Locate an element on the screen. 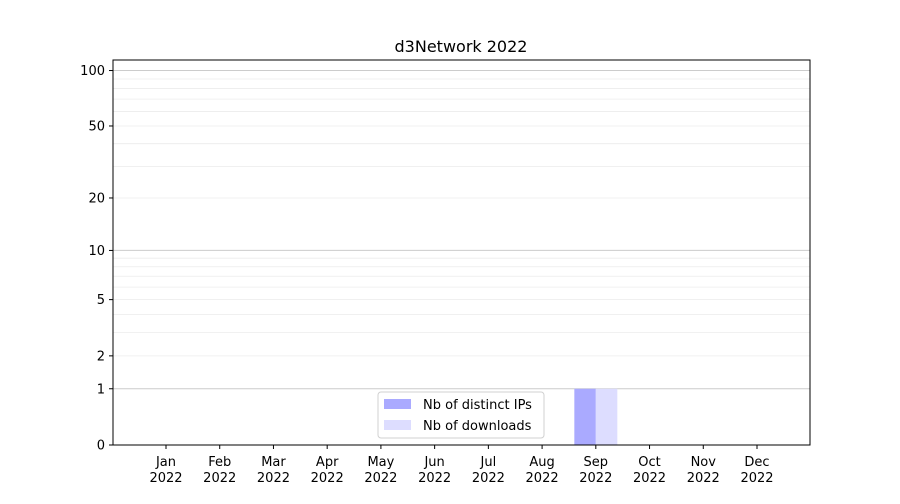 The width and height of the screenshot is (900, 504). legend: Nb of distinct IPs Nb of downloads is located at coordinates (461, 415).